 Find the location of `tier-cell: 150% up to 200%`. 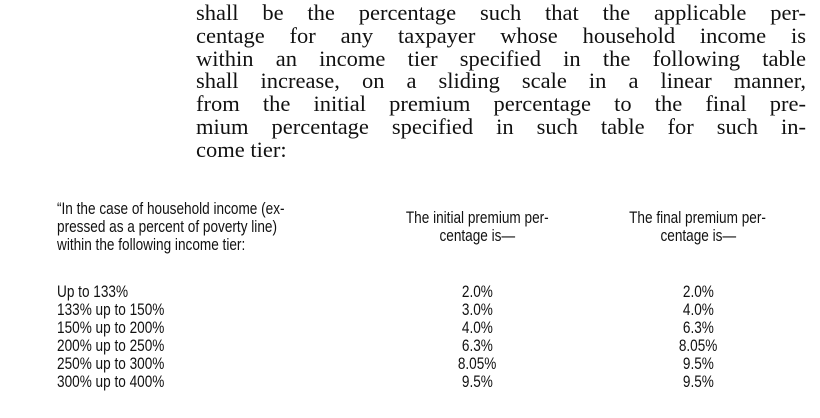

tier-cell: 150% up to 200% is located at coordinates (111, 327).